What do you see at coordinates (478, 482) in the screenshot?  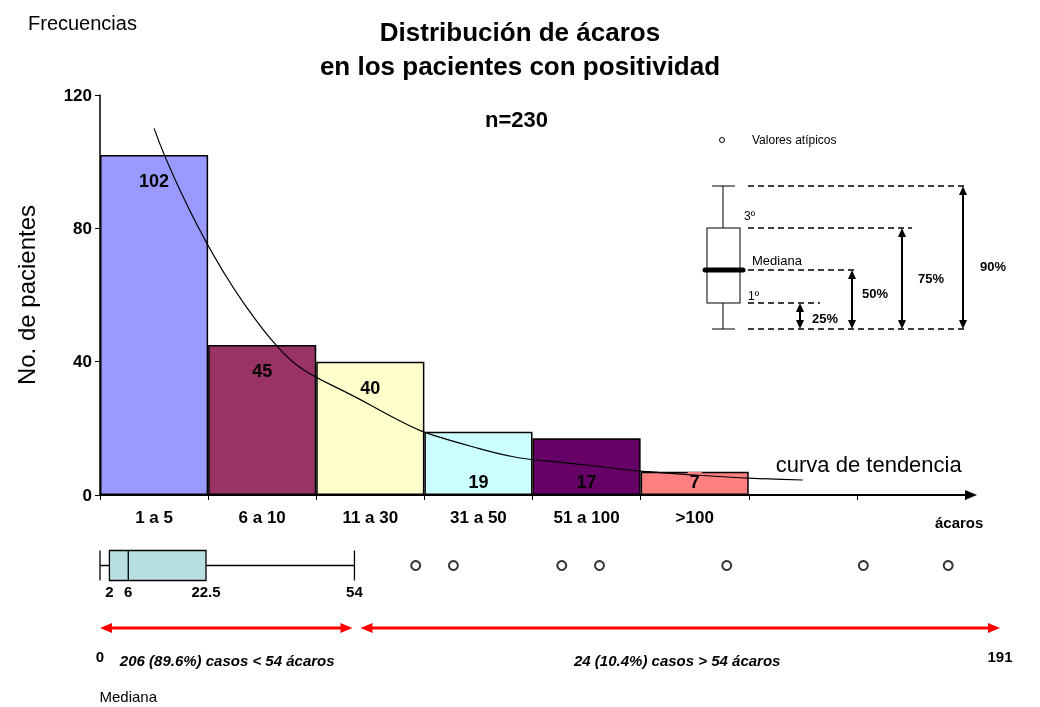 I see `data-label: 19` at bounding box center [478, 482].